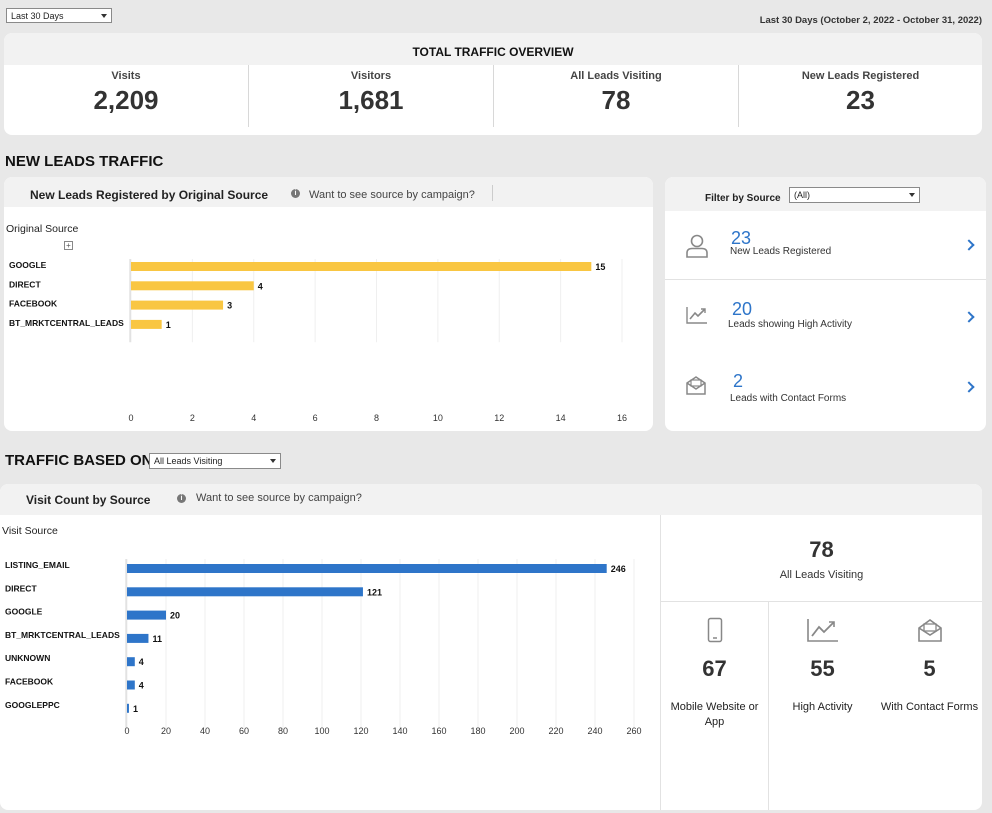 Image resolution: width=992 pixels, height=813 pixels. What do you see at coordinates (616, 96) in the screenshot?
I see `kpi-all-leads: All Leads Visiting 78` at bounding box center [616, 96].